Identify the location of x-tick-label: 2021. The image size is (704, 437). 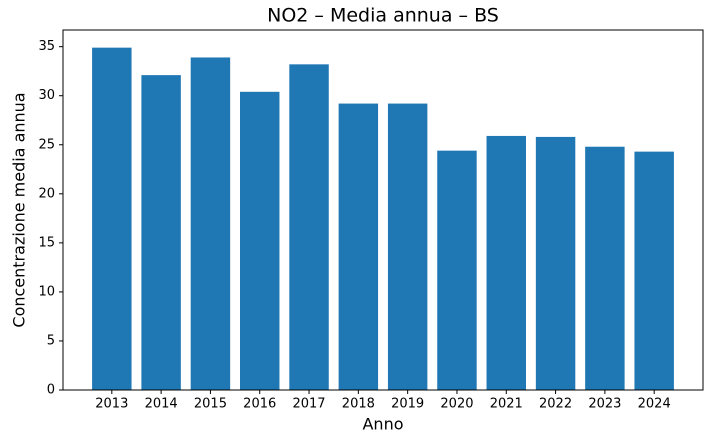
(506, 404).